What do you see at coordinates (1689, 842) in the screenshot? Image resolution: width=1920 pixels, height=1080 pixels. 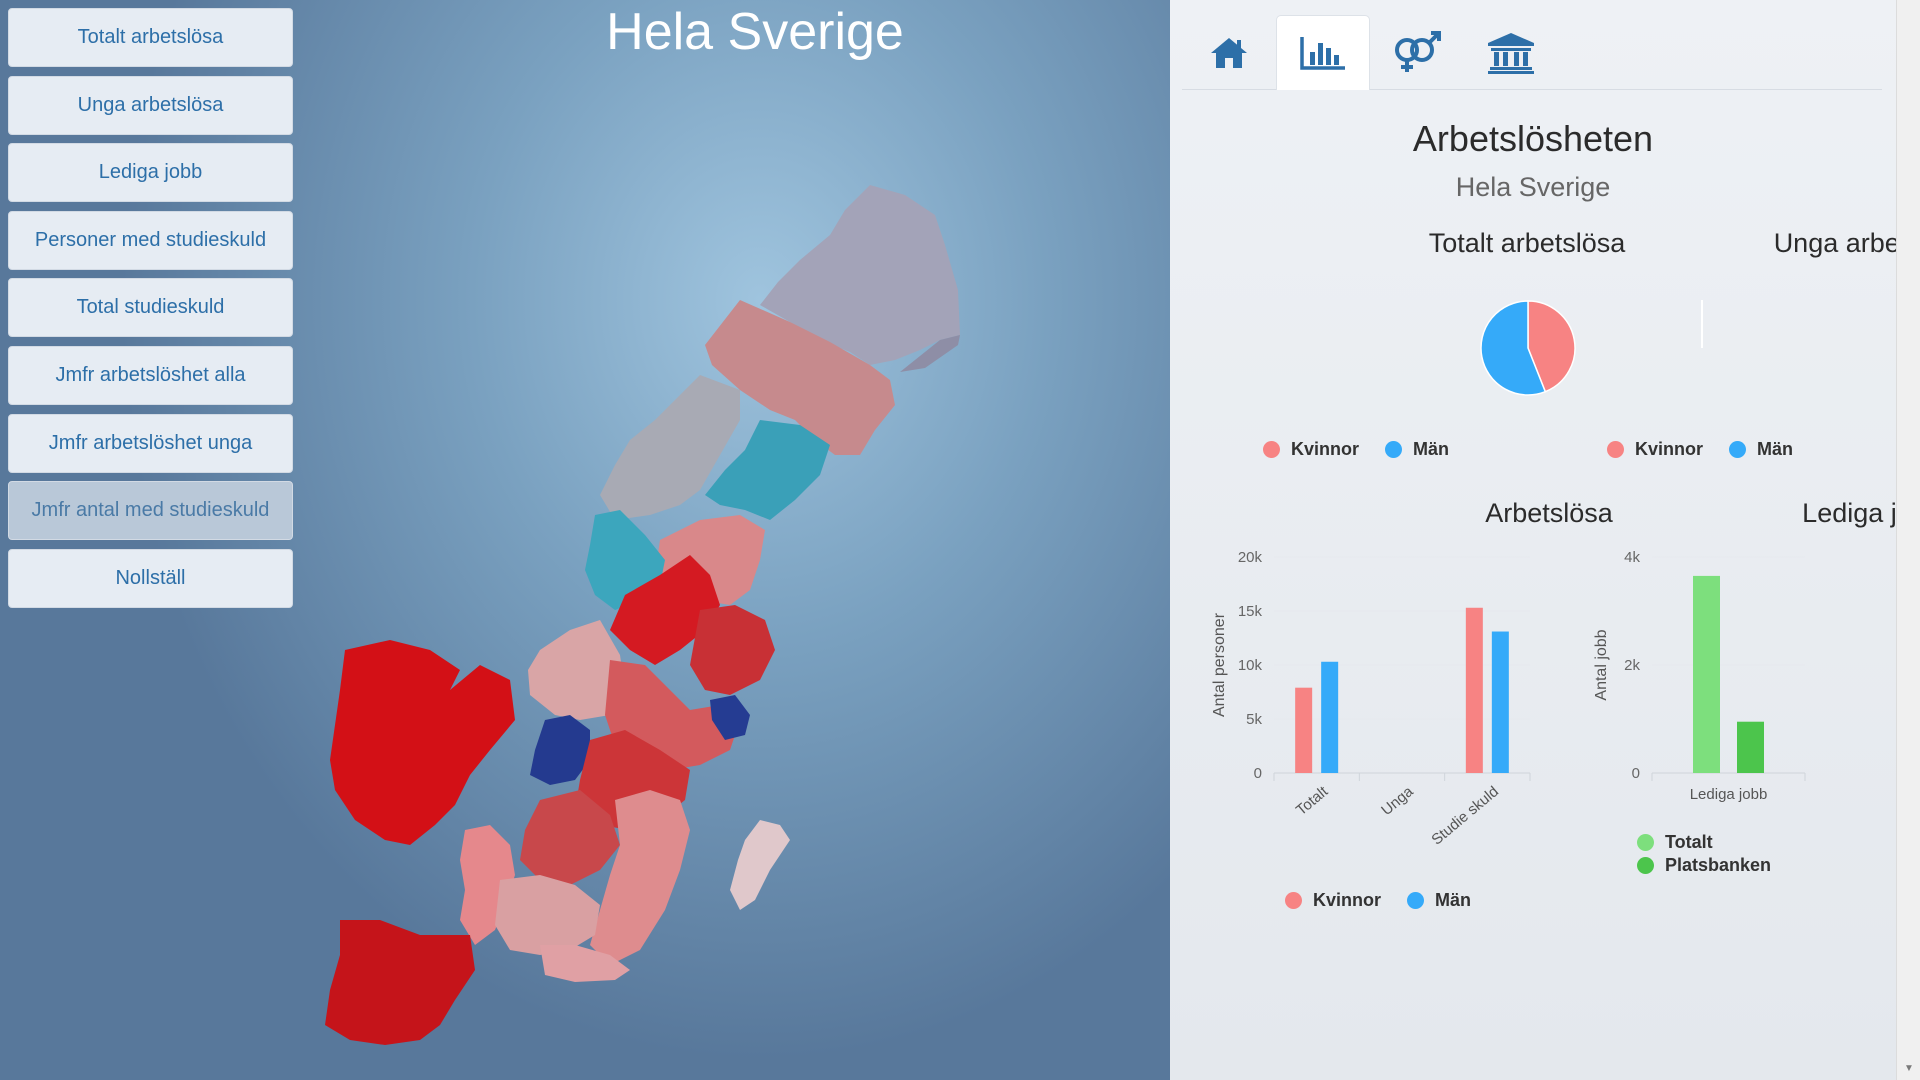 I see `legend-label: Totalt` at bounding box center [1689, 842].